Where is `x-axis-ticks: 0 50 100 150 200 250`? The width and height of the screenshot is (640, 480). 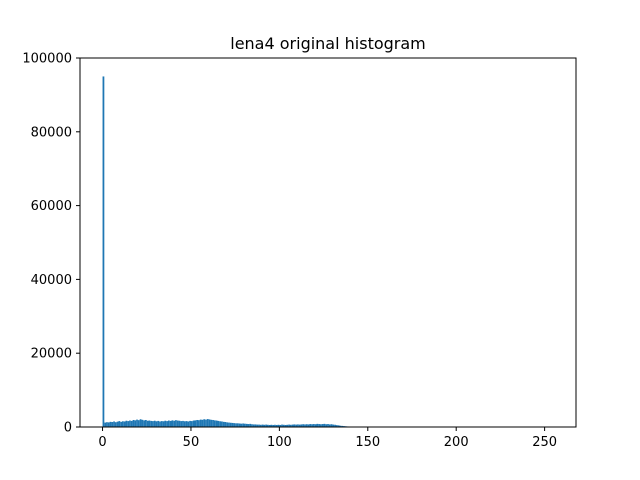 x-axis-ticks: 0 50 100 150 200 250 is located at coordinates (327, 438).